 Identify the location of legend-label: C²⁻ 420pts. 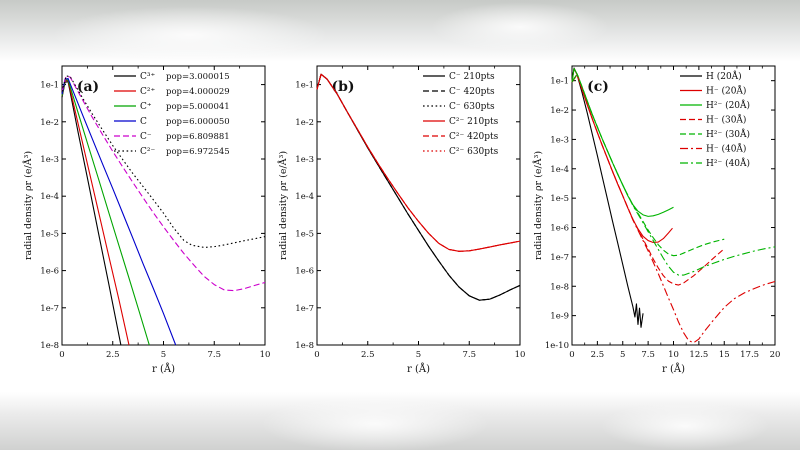
(474, 137).